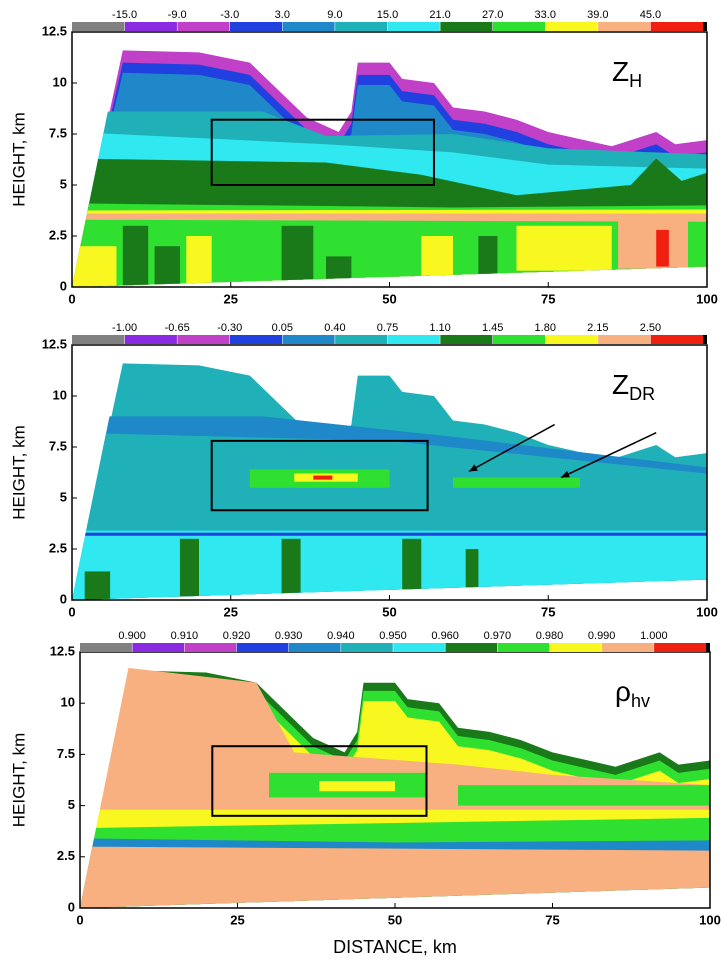 The height and width of the screenshot is (966, 723). Describe the element at coordinates (492, 15) in the screenshot. I see `colorbar-tick-label: 27.0` at that location.